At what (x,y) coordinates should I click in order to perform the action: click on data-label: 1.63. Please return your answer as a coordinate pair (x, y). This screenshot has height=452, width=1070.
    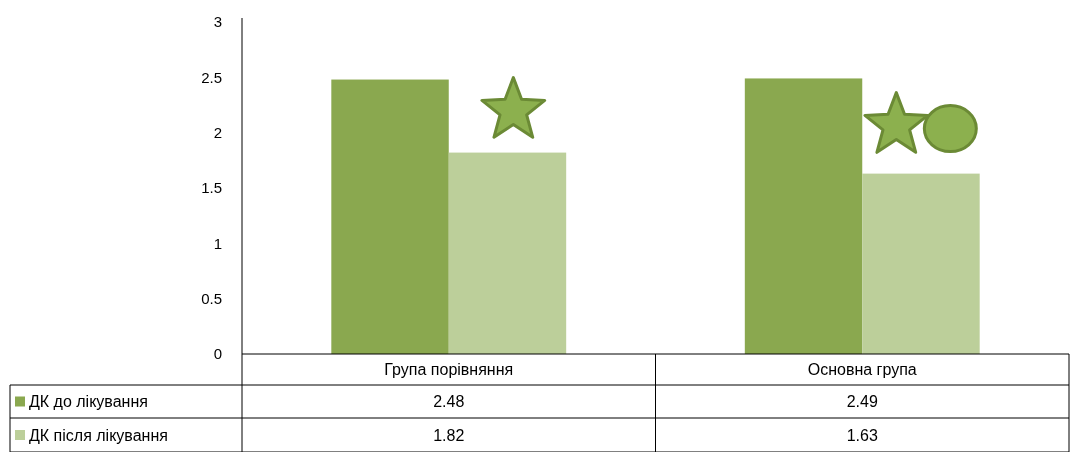
    Looking at the image, I should click on (862, 435).